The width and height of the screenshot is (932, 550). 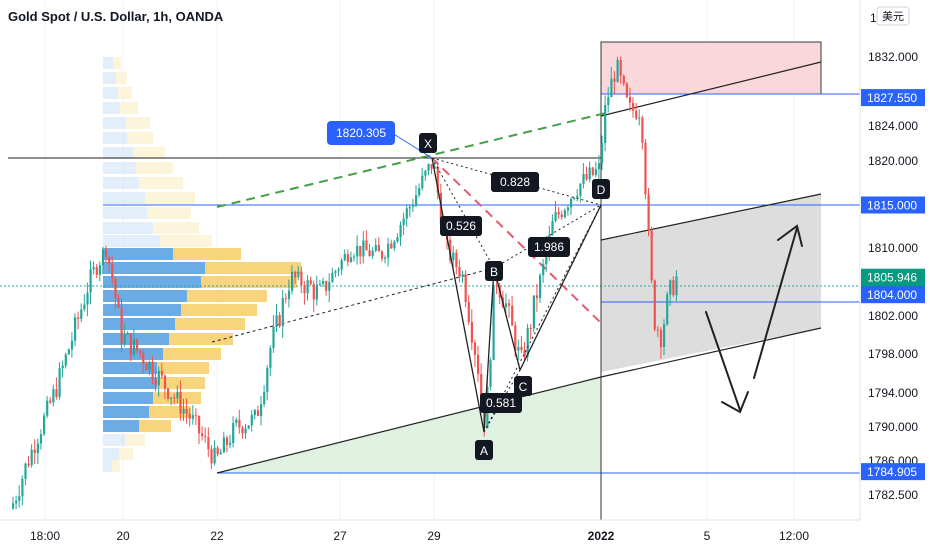 What do you see at coordinates (45, 536) in the screenshot?
I see `time-tick-label: 18:00` at bounding box center [45, 536].